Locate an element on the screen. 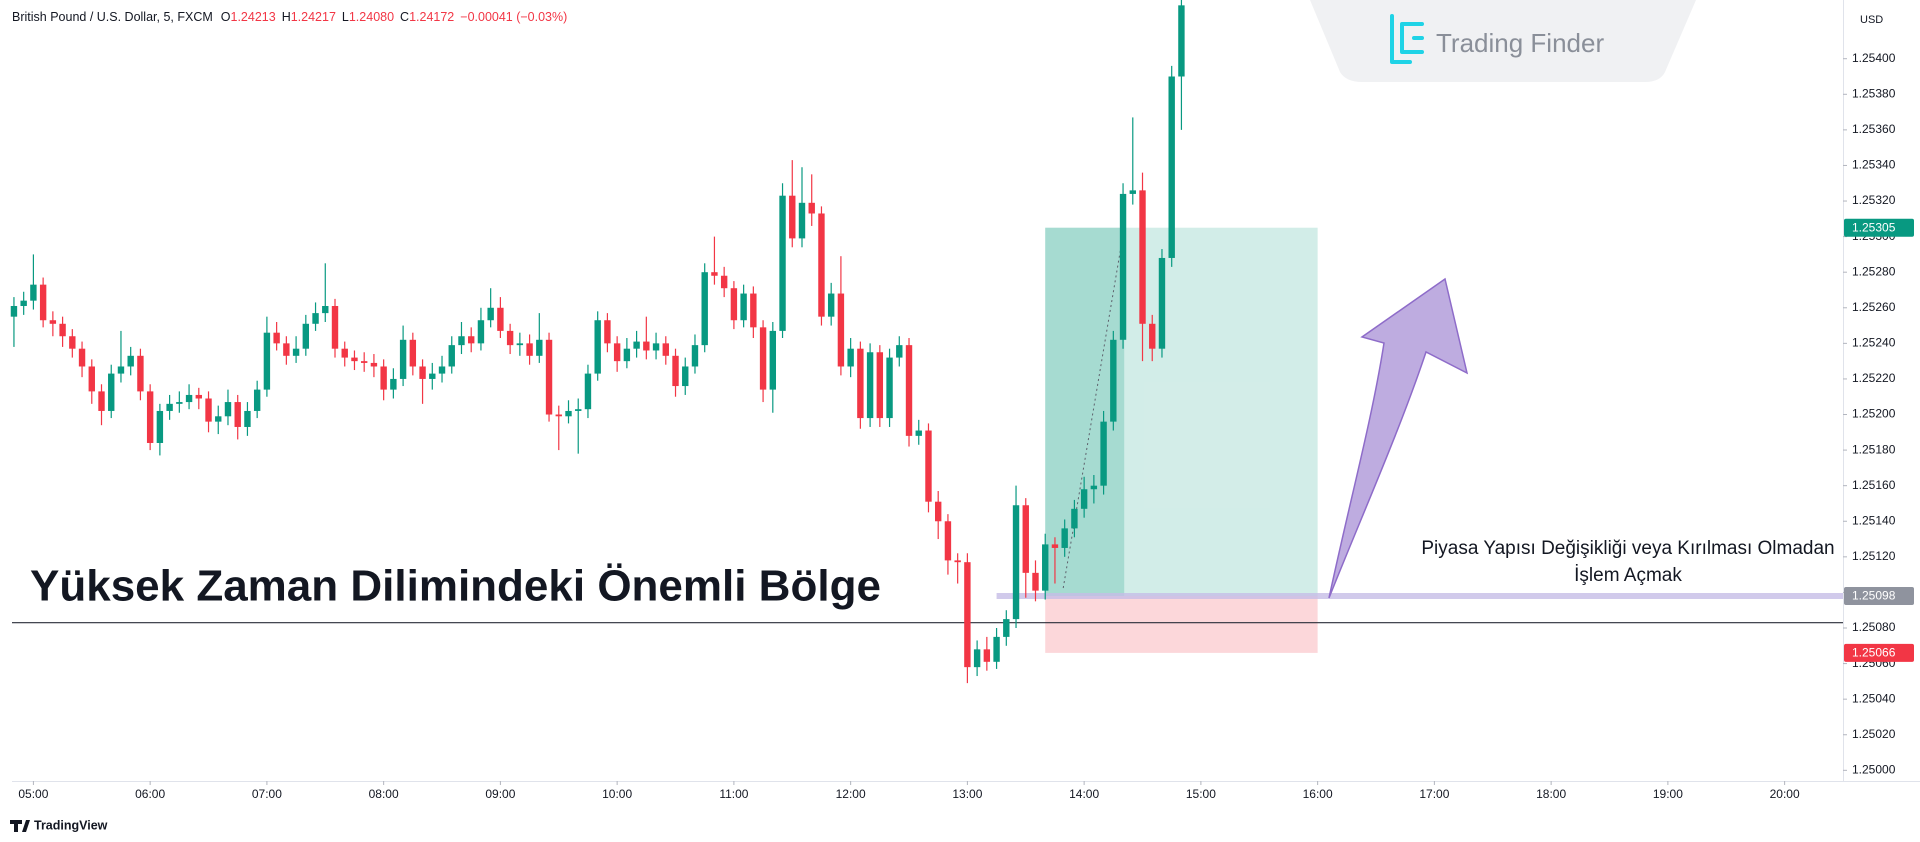 Image resolution: width=1920 pixels, height=842 pixels. y-tick-label: 1.25380 is located at coordinates (1874, 93).